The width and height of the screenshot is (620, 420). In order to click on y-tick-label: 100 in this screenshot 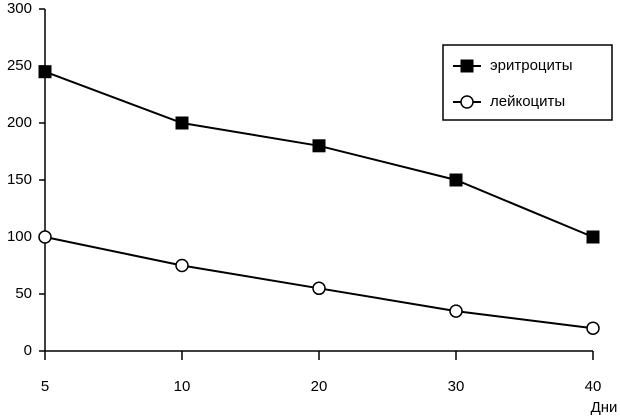, I will do `click(19, 236)`.